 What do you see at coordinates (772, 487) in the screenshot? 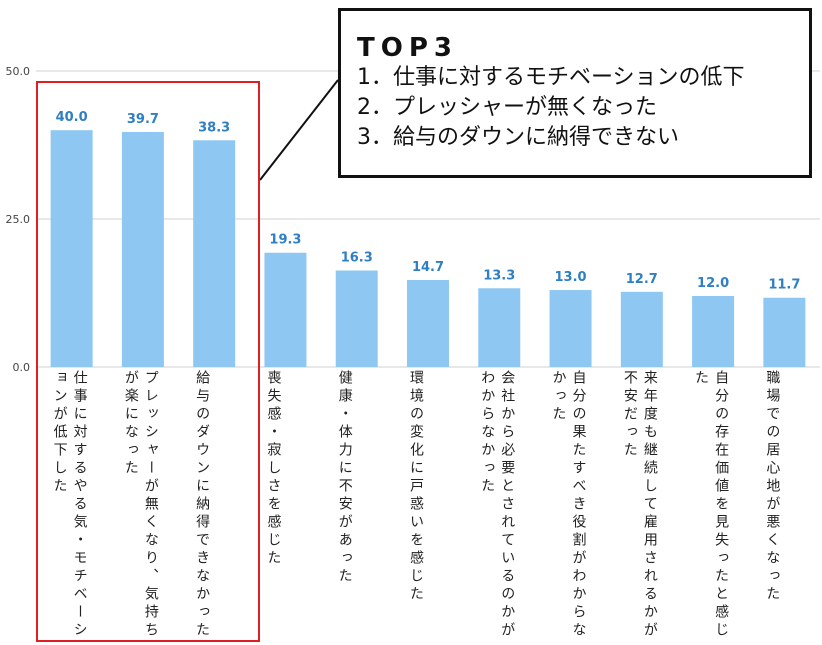
I see `category-label: 職場での居心地が悪くなった` at bounding box center [772, 487].